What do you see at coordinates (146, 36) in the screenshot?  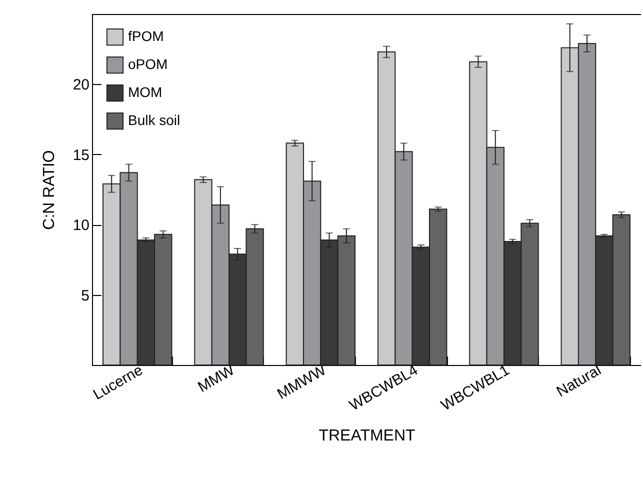 I see `legend-label: fPOM` at bounding box center [146, 36].